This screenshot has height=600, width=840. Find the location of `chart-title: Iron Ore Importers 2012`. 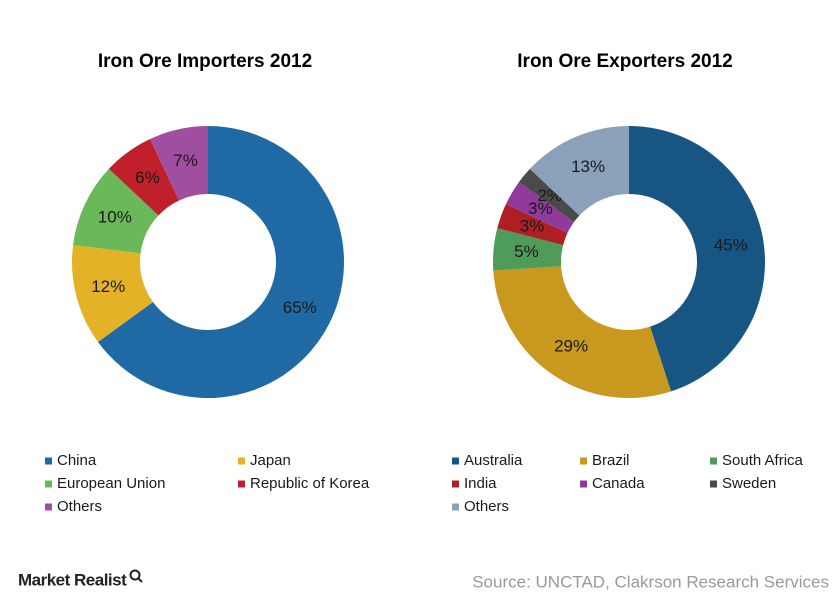

chart-title: Iron Ore Importers 2012 is located at coordinates (205, 61).